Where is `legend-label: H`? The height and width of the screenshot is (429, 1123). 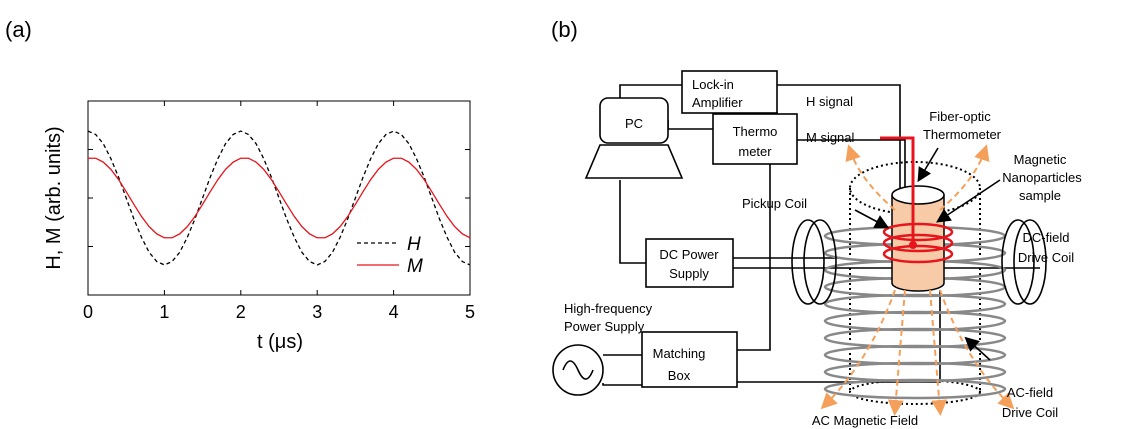 legend-label: H is located at coordinates (414, 244).